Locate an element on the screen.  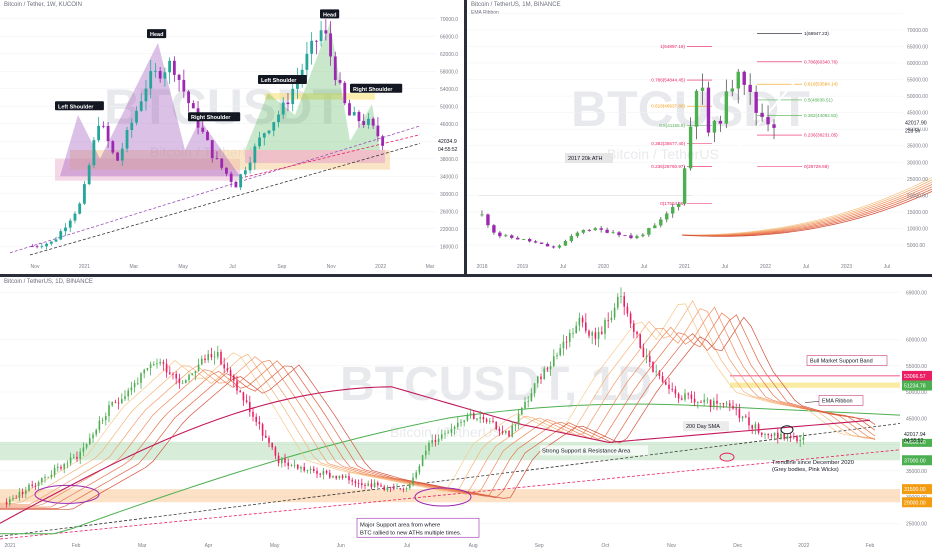
ema-ribbon-line is located at coordinates (806, 206).